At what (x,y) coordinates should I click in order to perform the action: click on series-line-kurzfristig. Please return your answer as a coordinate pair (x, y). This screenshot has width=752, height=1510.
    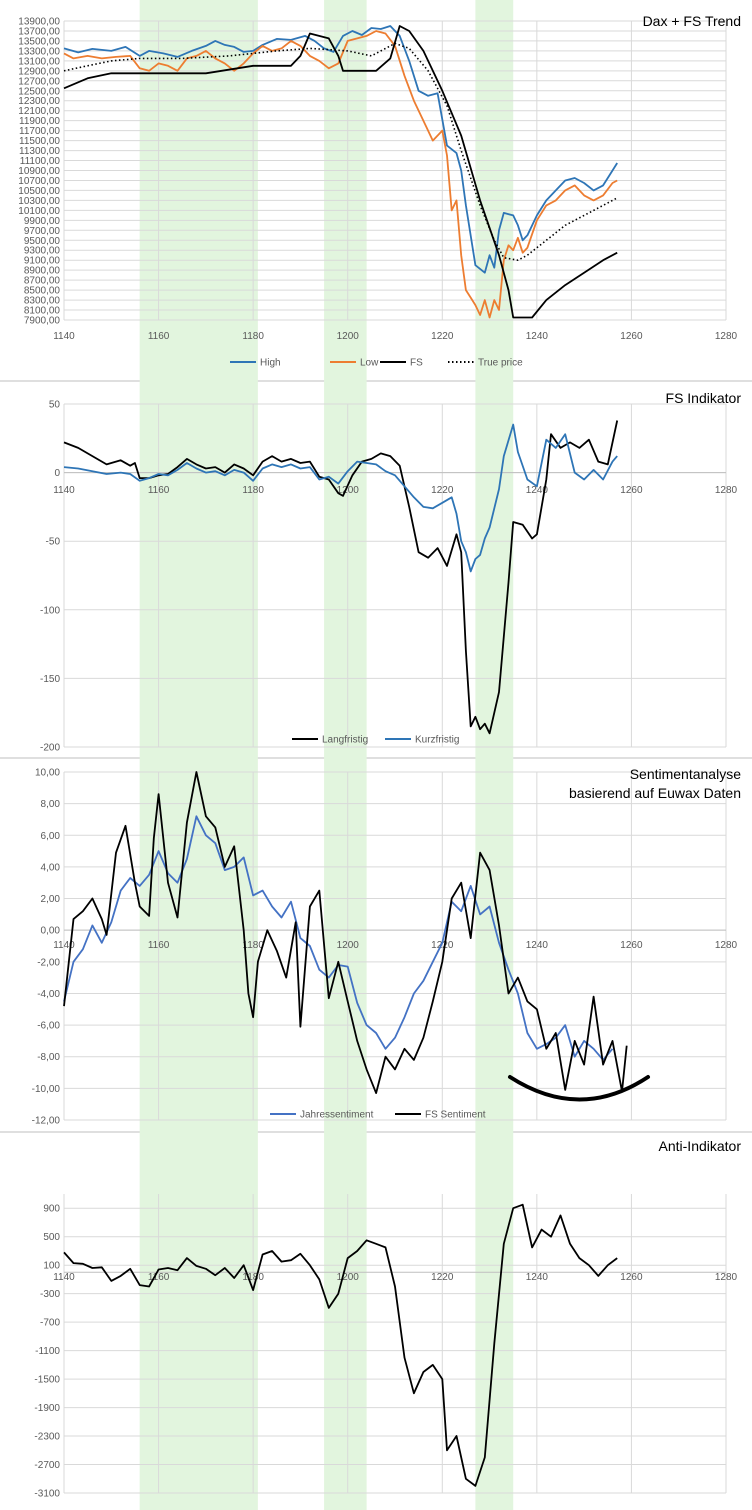
    Looking at the image, I should click on (340, 498).